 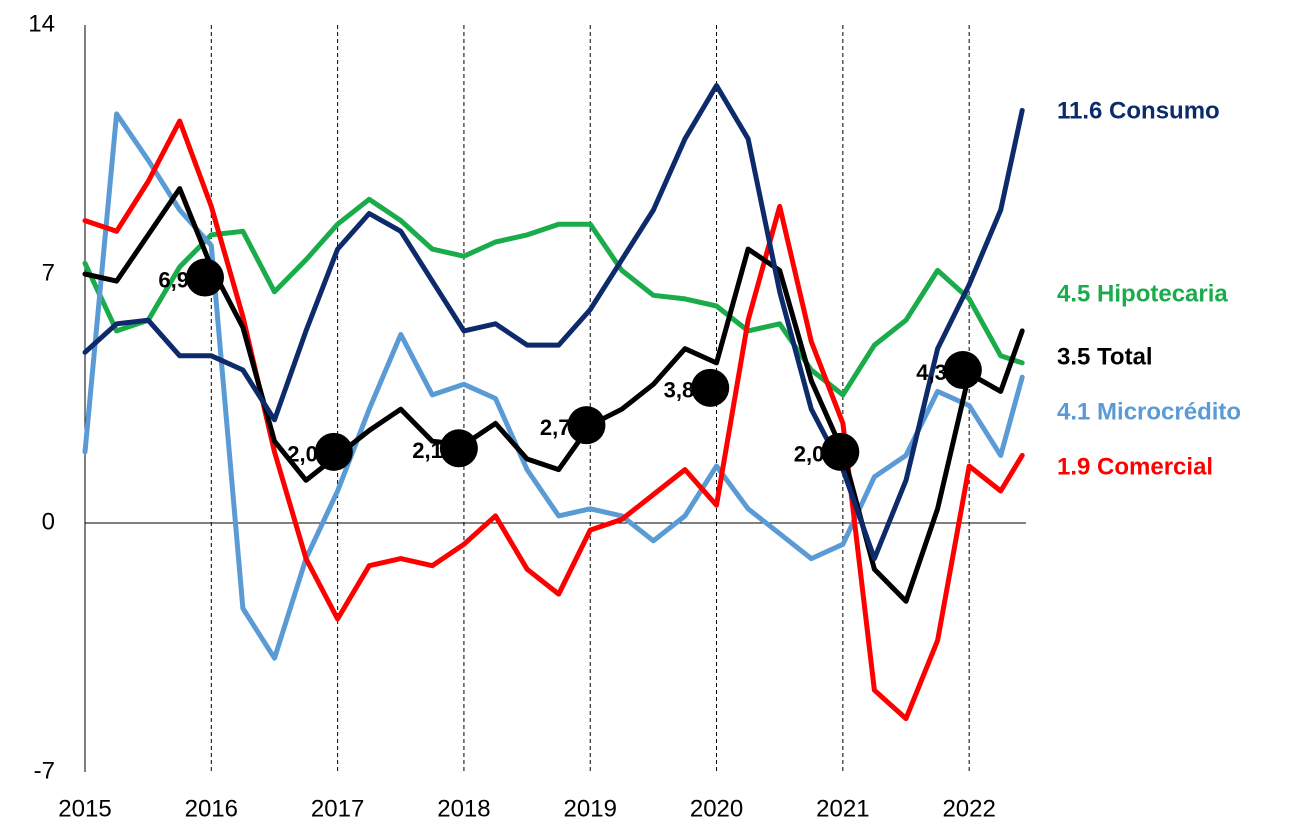 What do you see at coordinates (427, 450) in the screenshot?
I see `annotation-label: 2,1` at bounding box center [427, 450].